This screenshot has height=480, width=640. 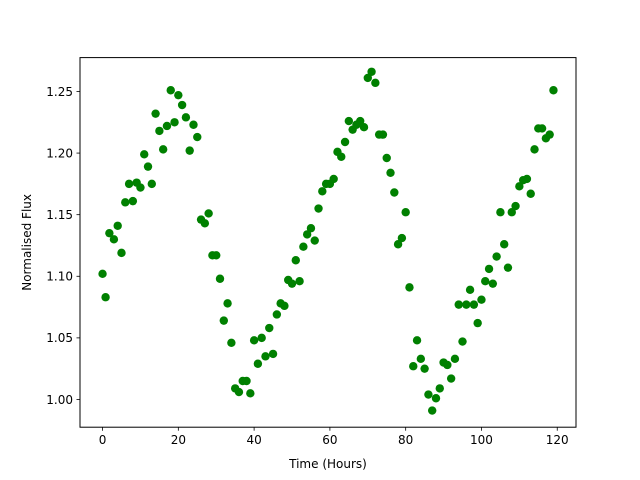 I want to click on x-axis-label: Time (Hours), so click(x=327, y=464).